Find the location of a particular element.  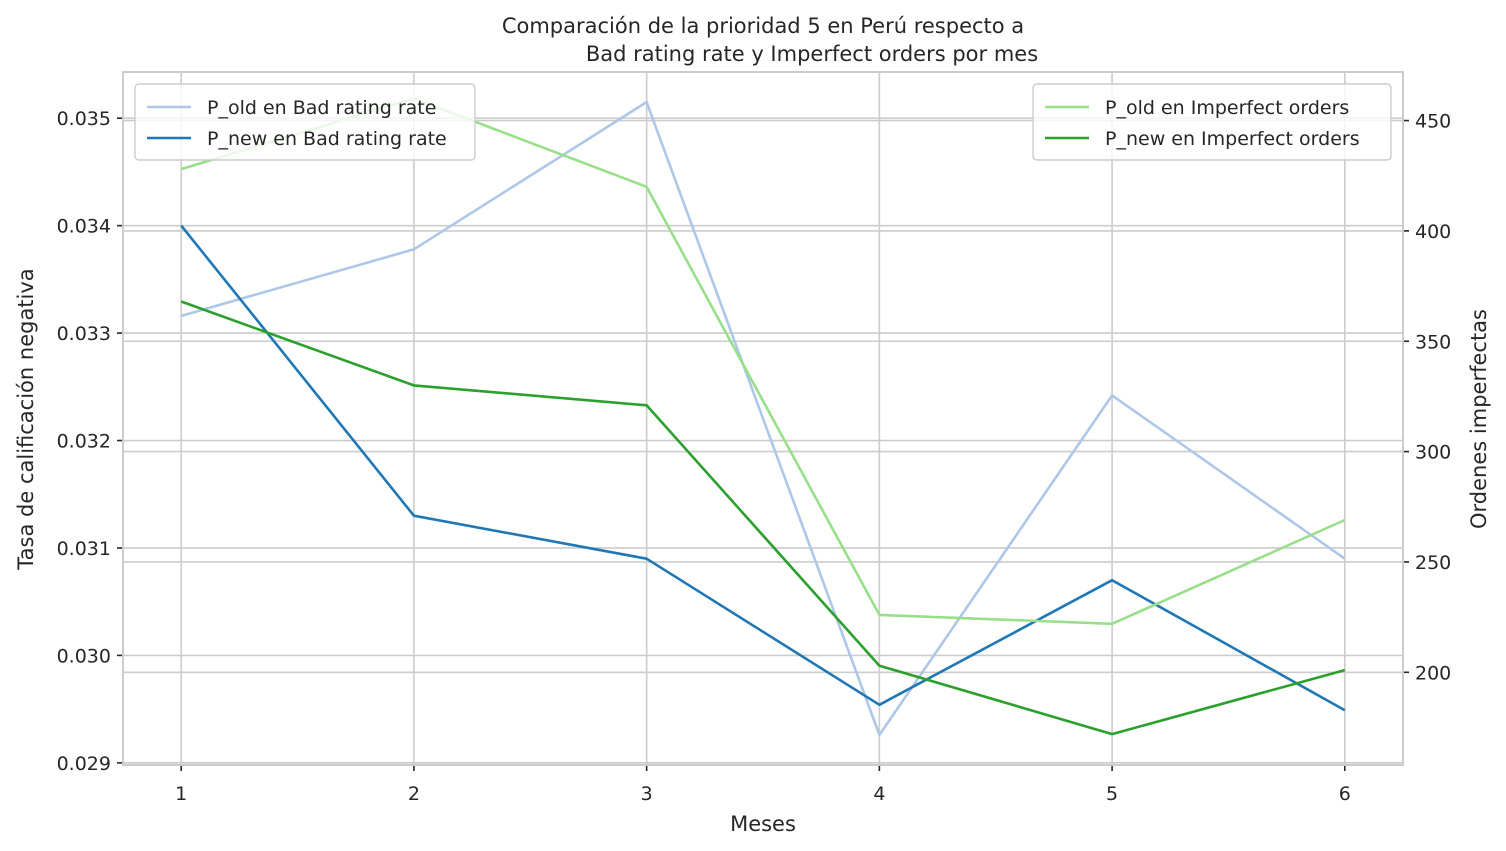

y-axis-label-right: Ordenes imperfectas is located at coordinates (1479, 419).